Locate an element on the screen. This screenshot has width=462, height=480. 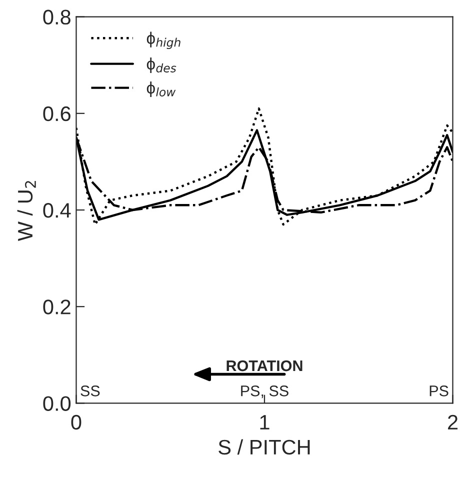
y-tick-label: 0.4 is located at coordinates (57, 210).